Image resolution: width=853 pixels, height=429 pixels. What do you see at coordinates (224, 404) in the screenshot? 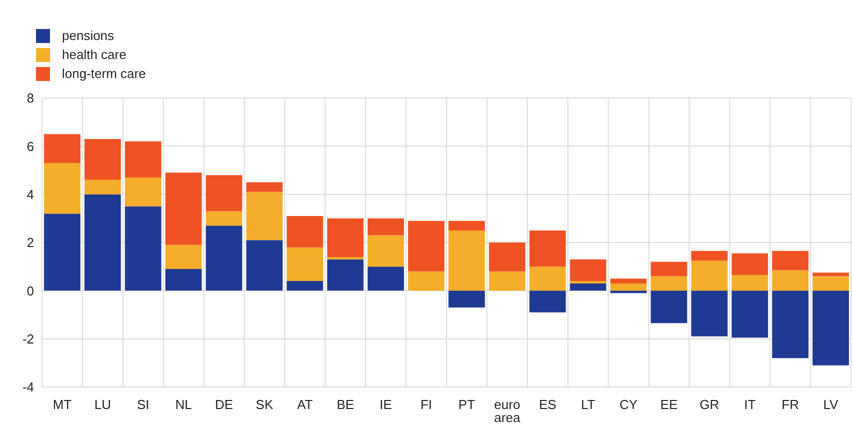
I see `x-tick-label: DE` at bounding box center [224, 404].